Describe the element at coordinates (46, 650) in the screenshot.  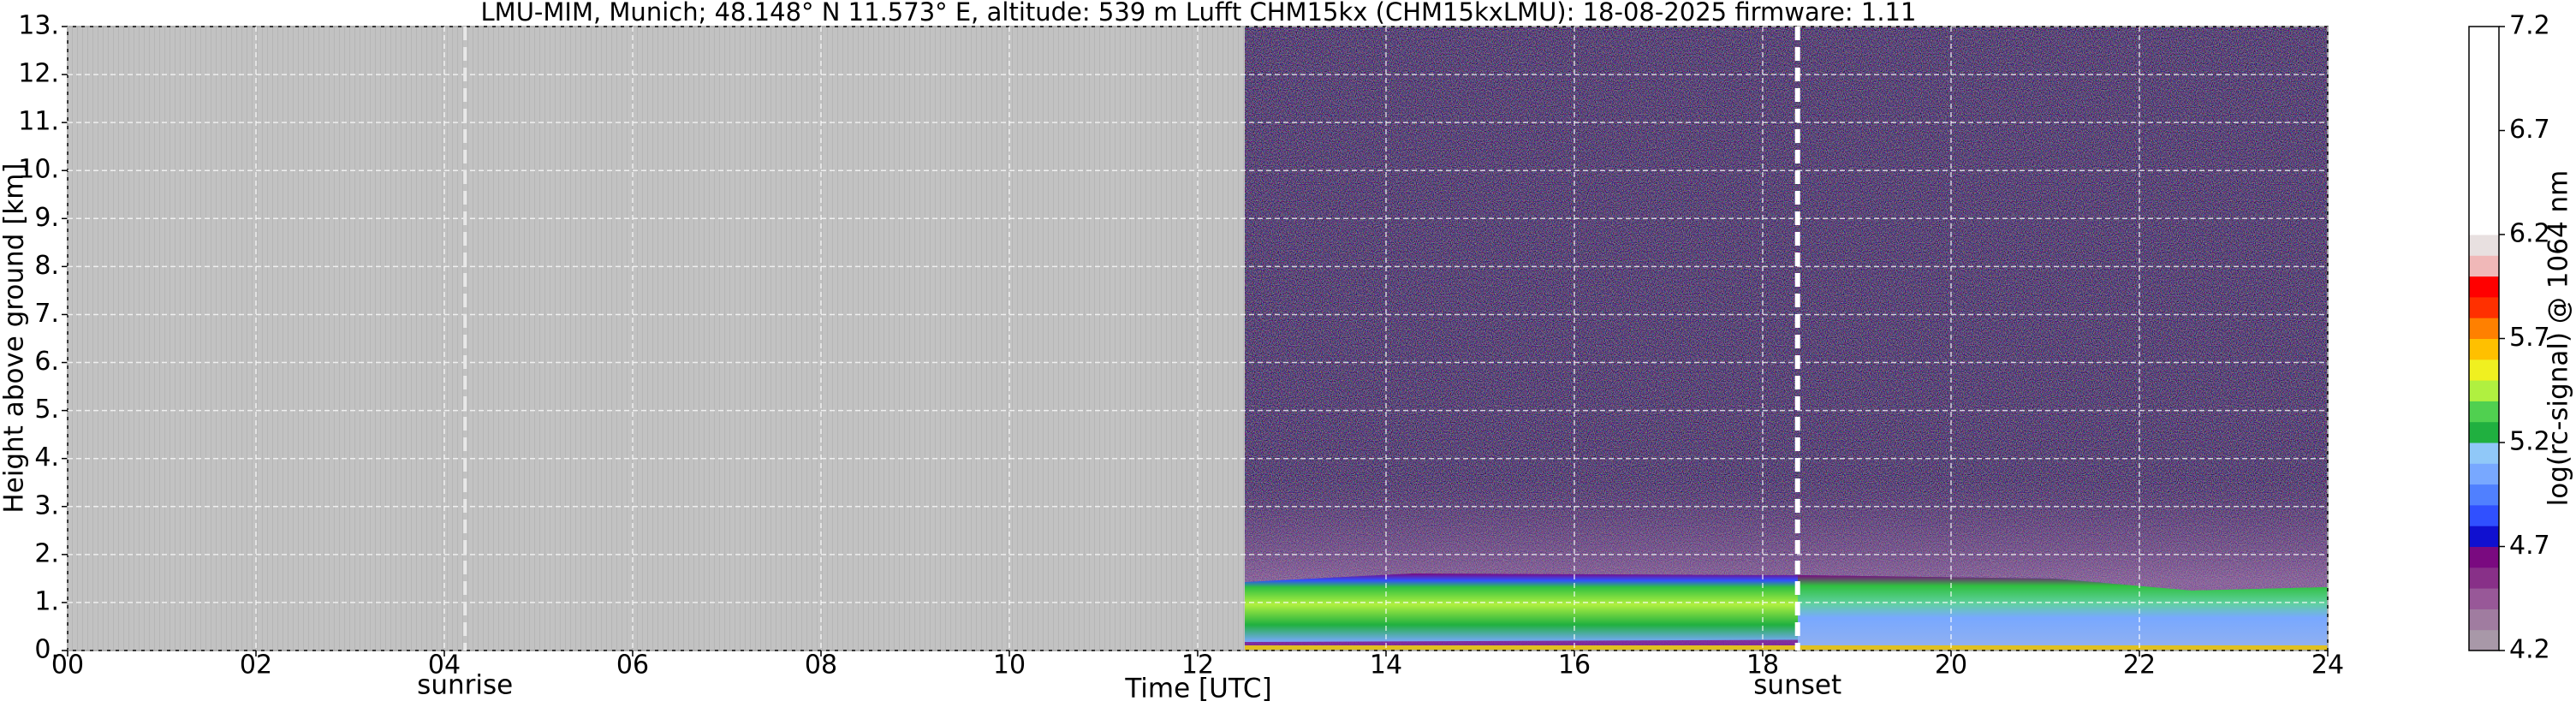
I see `y-tick-label: 0.` at that location.